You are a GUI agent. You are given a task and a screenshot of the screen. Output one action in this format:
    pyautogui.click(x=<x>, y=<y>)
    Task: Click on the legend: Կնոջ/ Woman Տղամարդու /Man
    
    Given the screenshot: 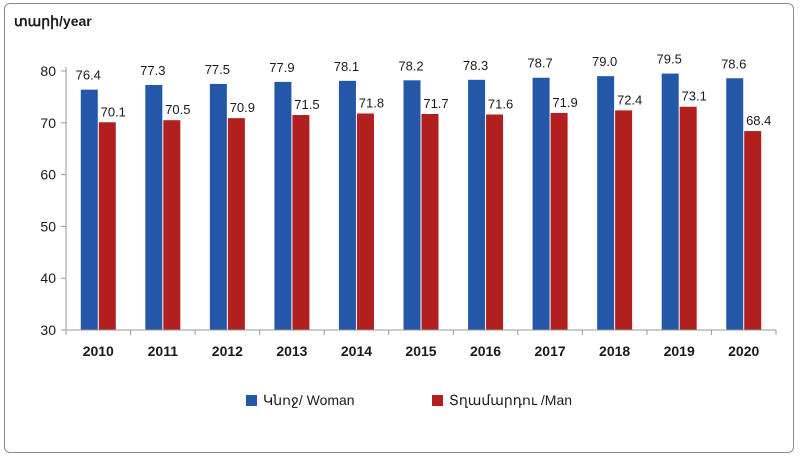 What is the action you would take?
    pyautogui.click(x=409, y=400)
    